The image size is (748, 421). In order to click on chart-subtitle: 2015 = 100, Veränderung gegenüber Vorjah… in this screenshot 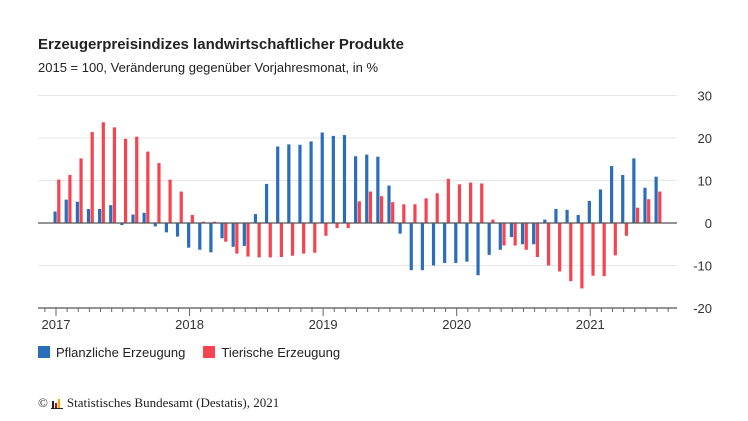, I will do `click(208, 67)`.